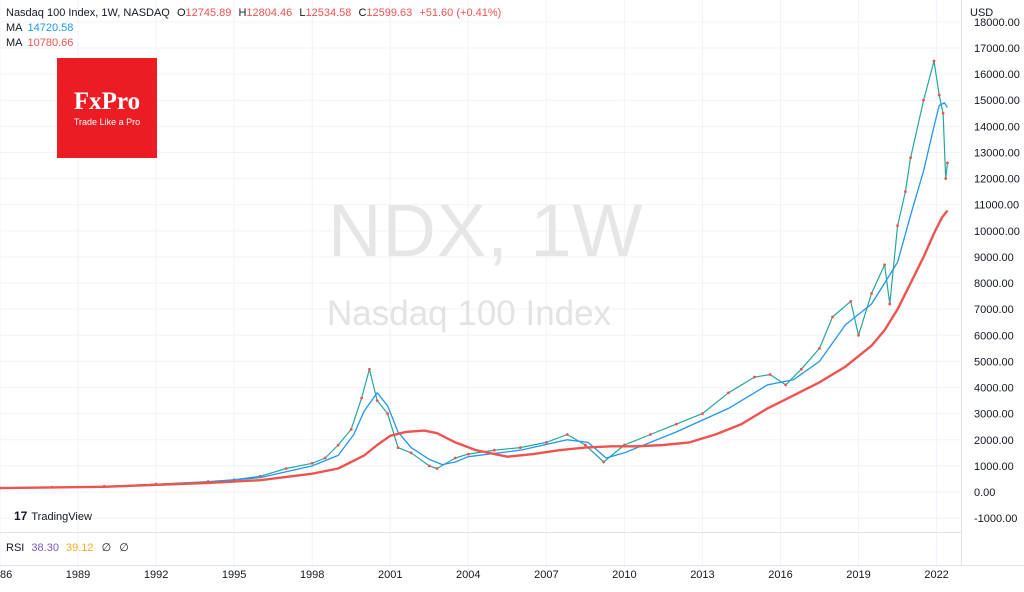 The image size is (1024, 592). I want to click on x-tick-label: 2010, so click(624, 575).